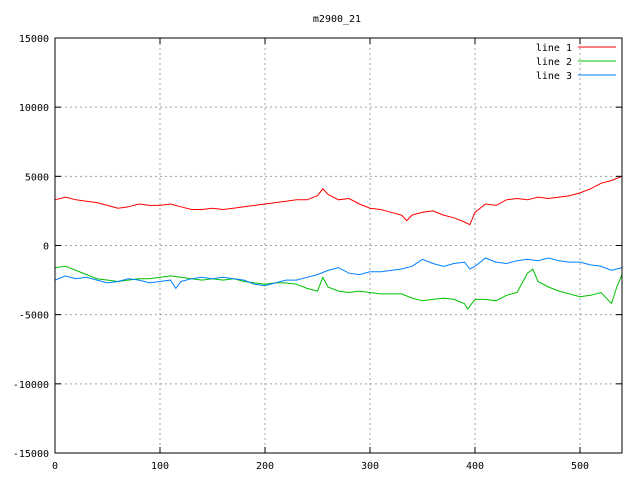 This screenshot has width=640, height=480. I want to click on x-tick-label: 200, so click(265, 466).